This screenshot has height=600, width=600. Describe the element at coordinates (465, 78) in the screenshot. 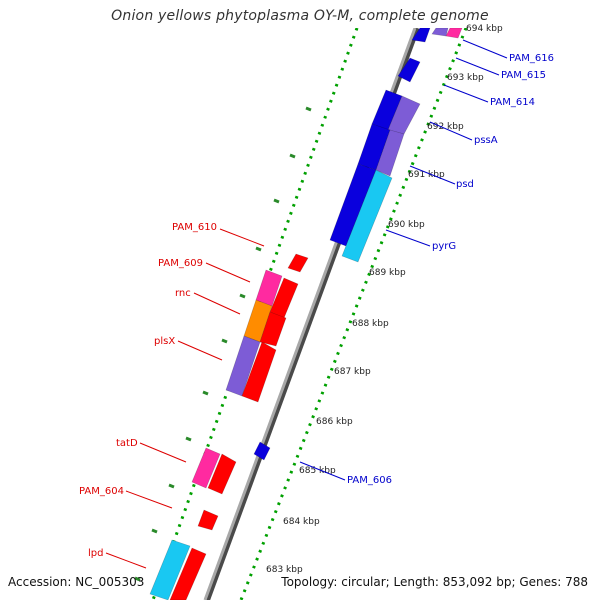

I see `kbp-label: 693 kbp` at that location.